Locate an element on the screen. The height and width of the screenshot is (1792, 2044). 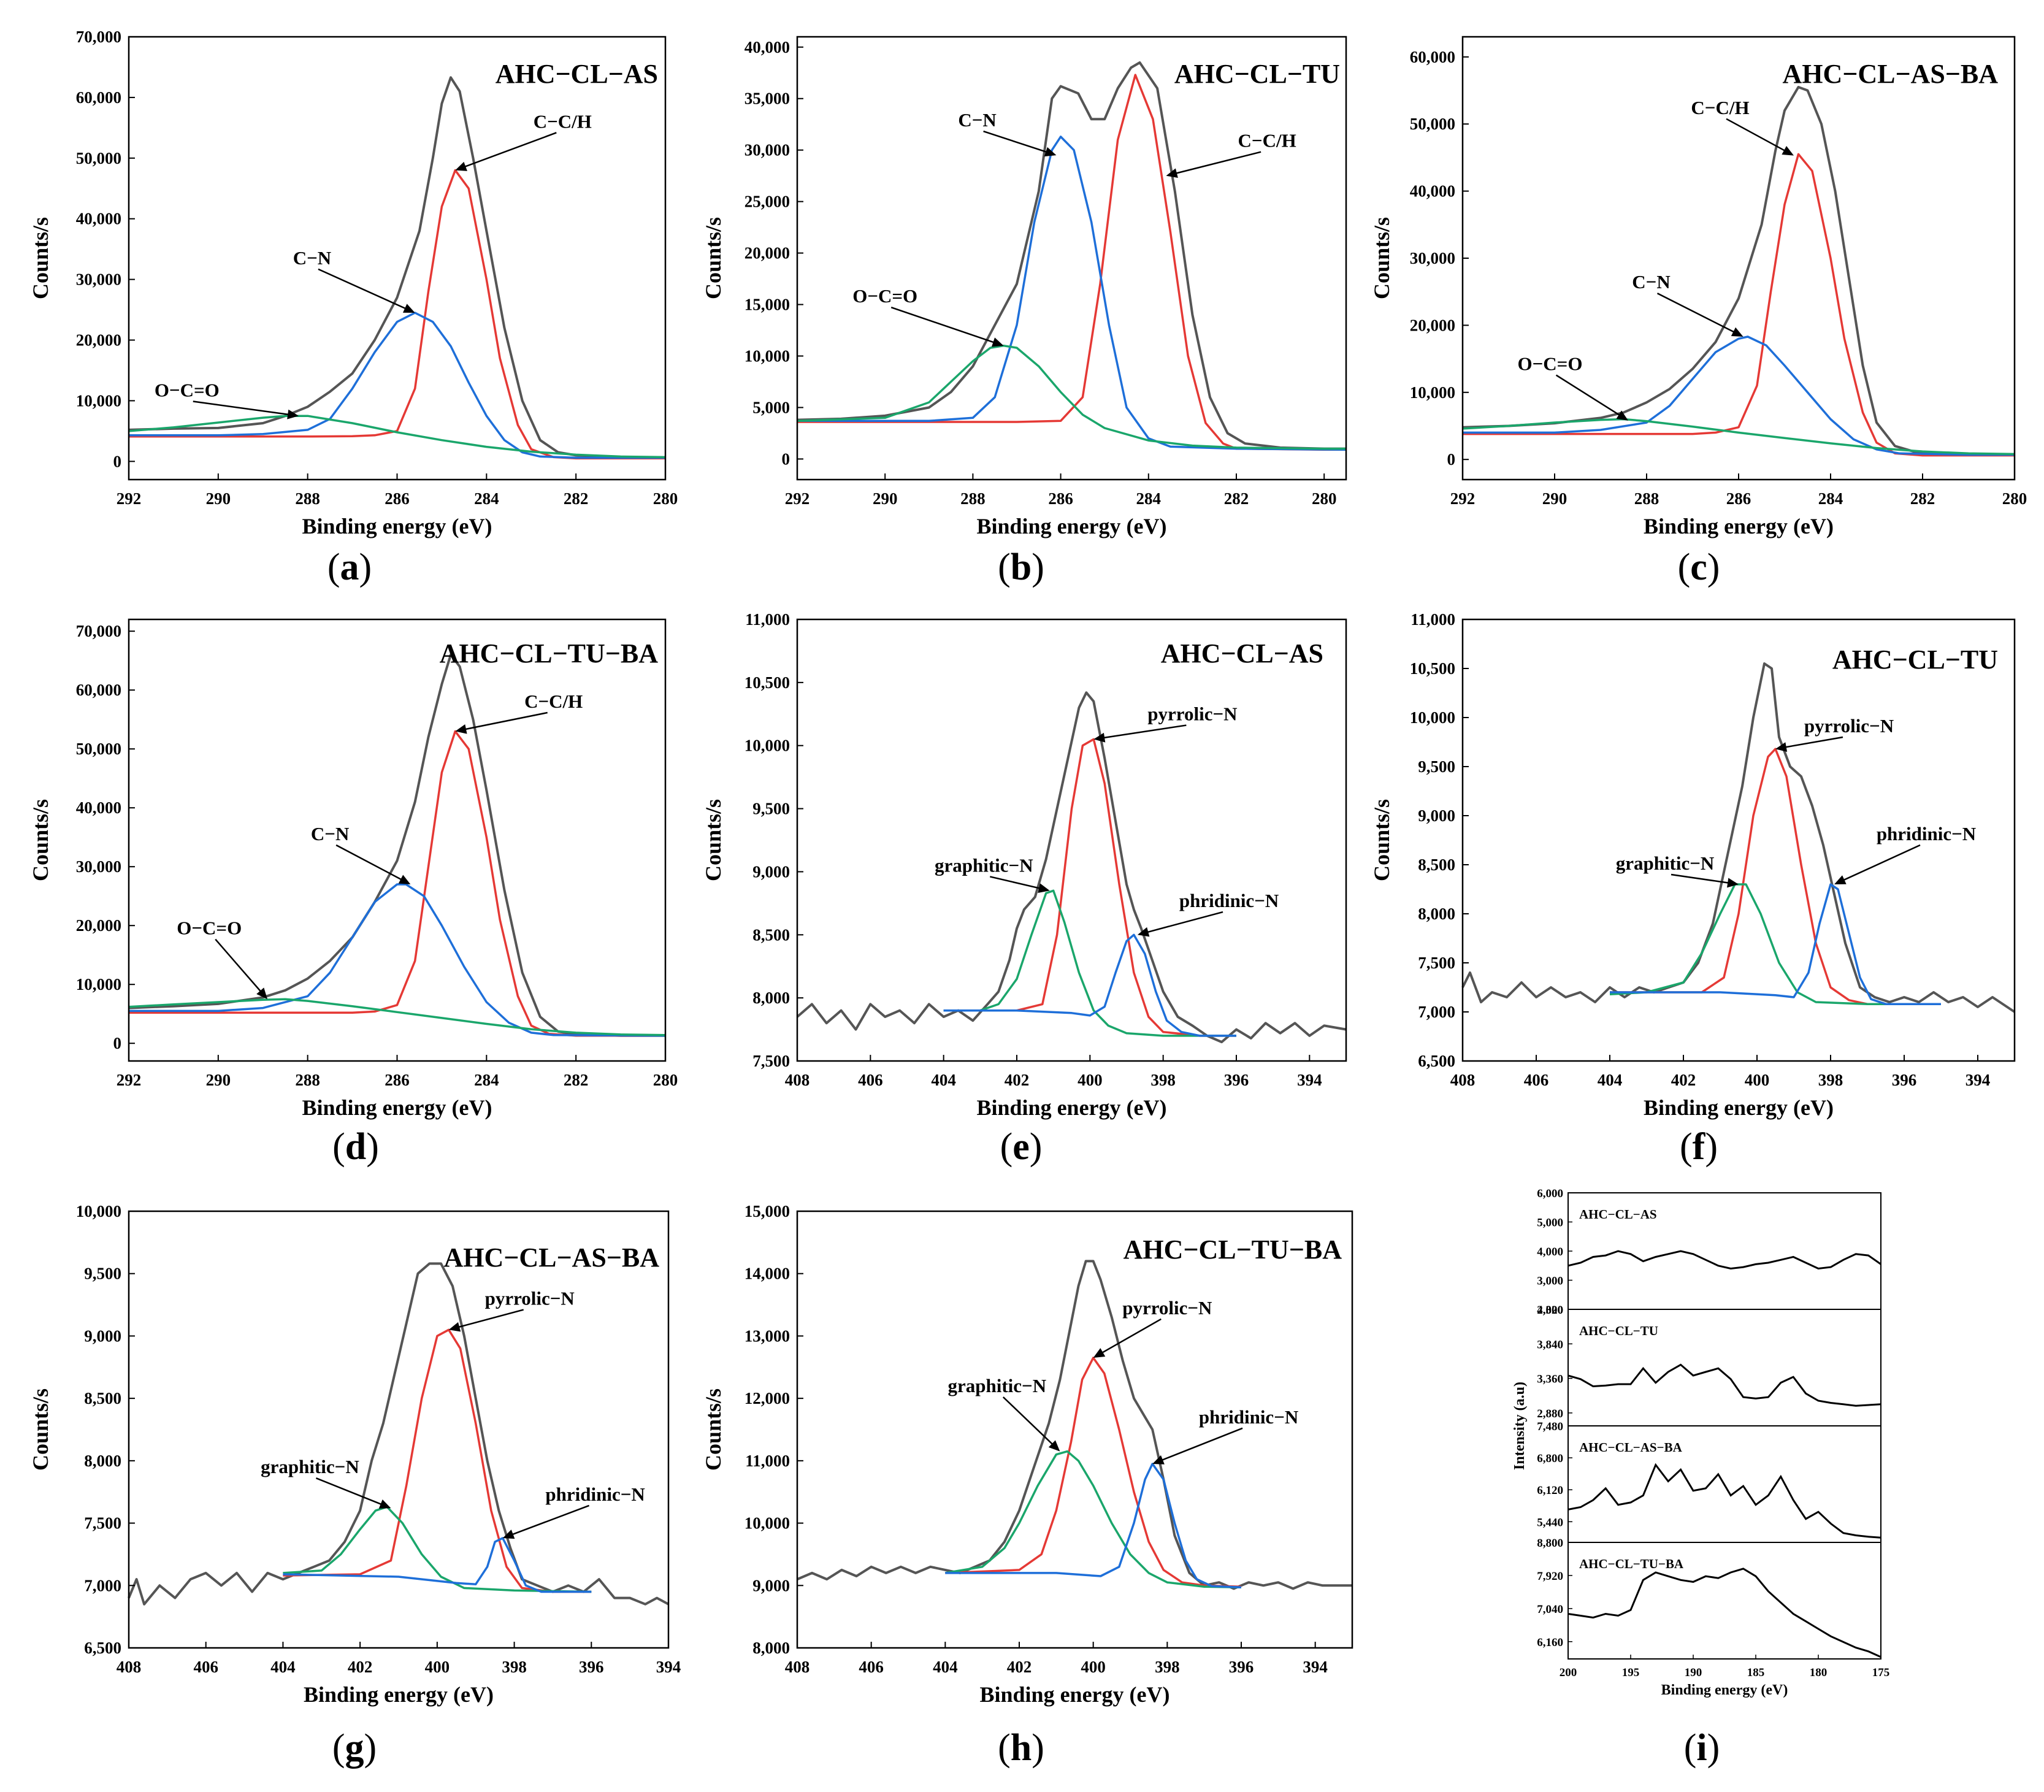
y-tick-label: 30,000 is located at coordinates (99, 866).